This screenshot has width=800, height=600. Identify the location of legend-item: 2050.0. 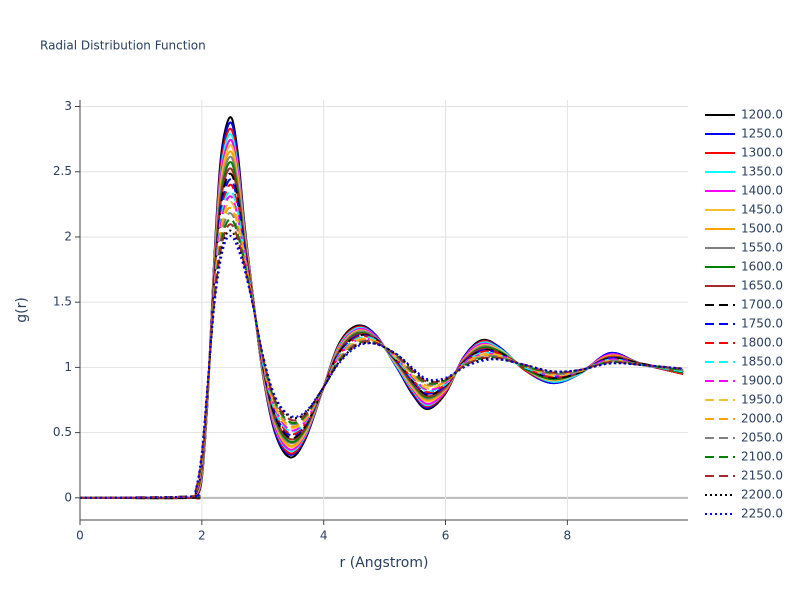
(744, 438).